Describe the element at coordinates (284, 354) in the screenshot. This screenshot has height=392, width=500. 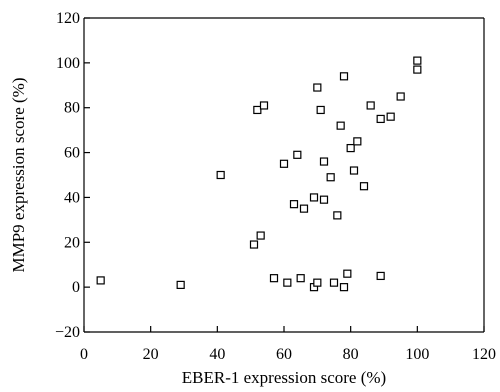
I see `x-tick-label: 60` at that location.